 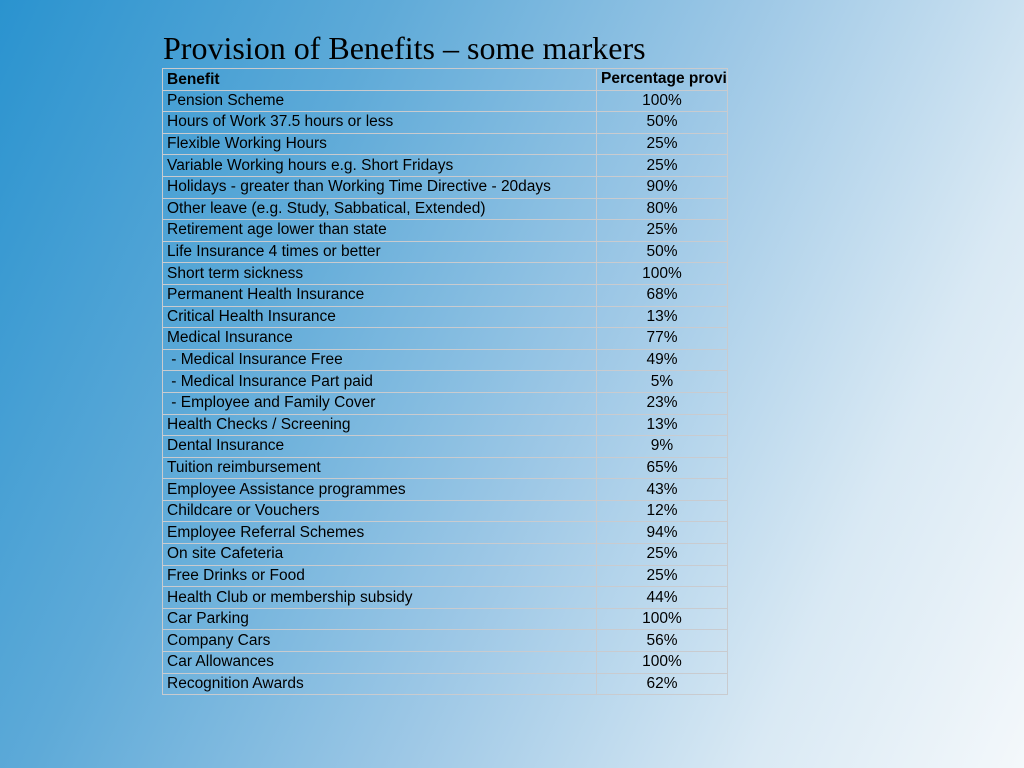 I want to click on benefit-cell: Medical Insurance, so click(x=379, y=338).